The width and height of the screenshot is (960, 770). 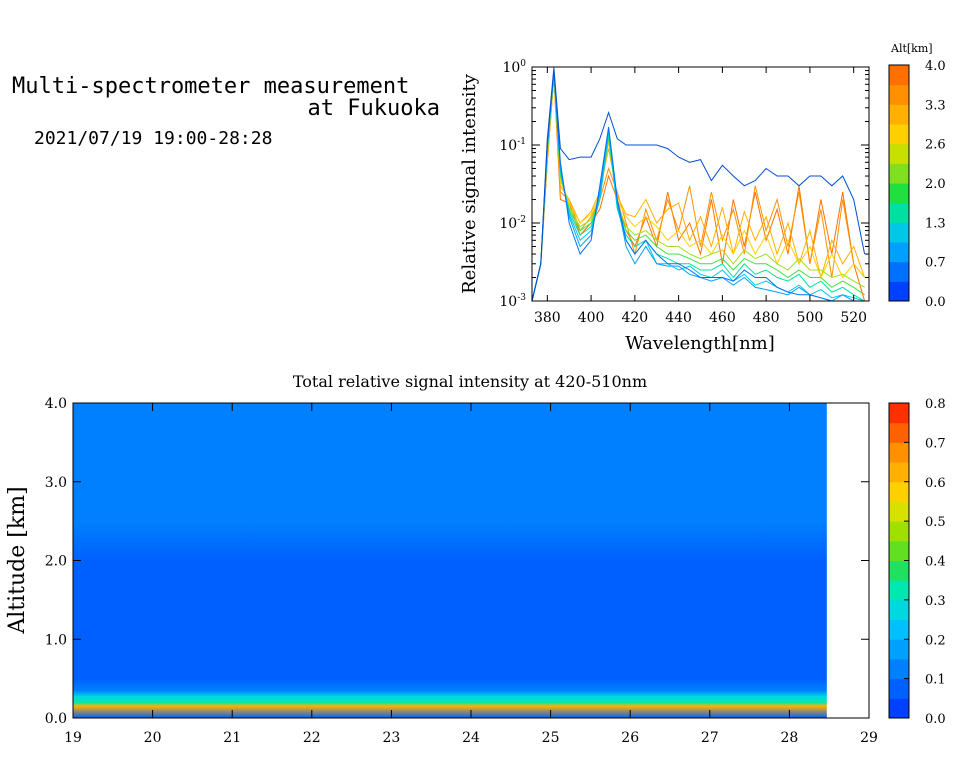 What do you see at coordinates (211, 86) in the screenshot?
I see `page-title: Multi-spectrometer measurement` at bounding box center [211, 86].